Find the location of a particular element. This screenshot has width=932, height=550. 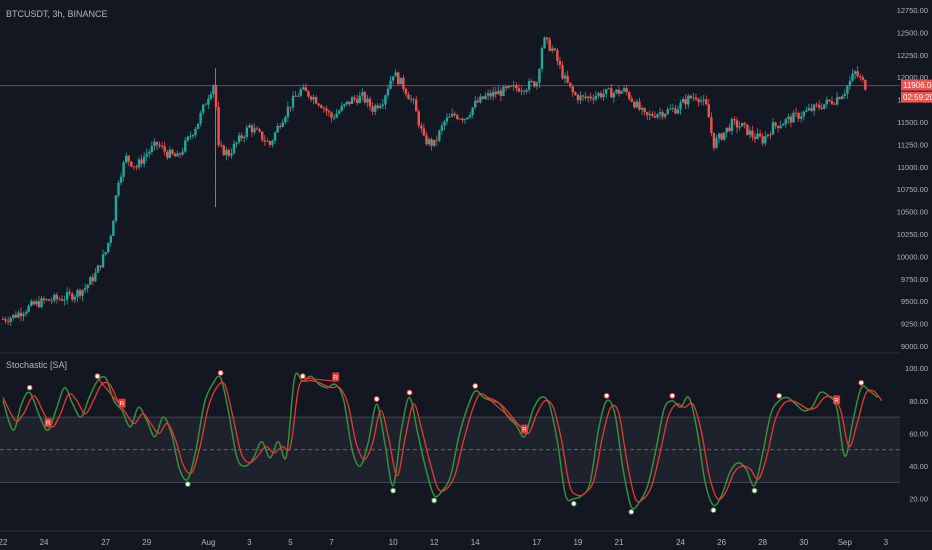

overbought-marker is located at coordinates (376, 399).